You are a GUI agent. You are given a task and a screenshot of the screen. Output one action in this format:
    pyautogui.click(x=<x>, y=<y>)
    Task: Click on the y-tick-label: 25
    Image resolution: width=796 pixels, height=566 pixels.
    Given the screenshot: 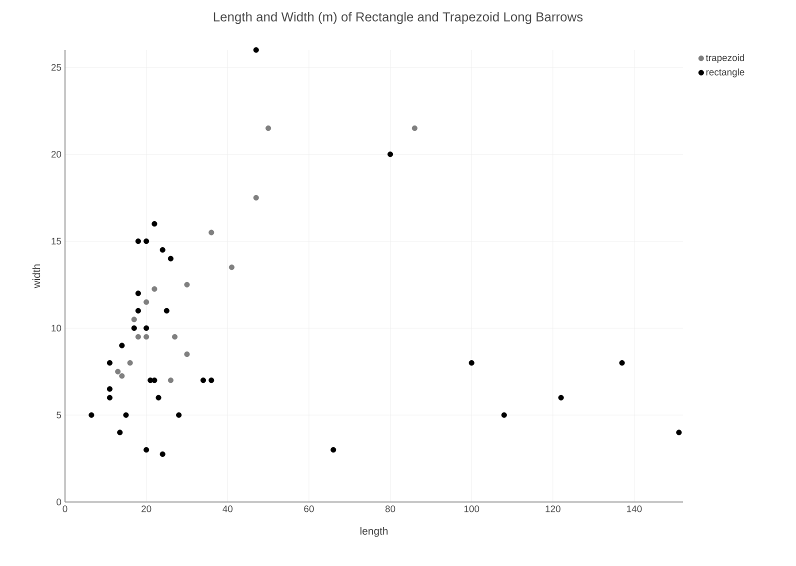 What is the action you would take?
    pyautogui.click(x=56, y=67)
    